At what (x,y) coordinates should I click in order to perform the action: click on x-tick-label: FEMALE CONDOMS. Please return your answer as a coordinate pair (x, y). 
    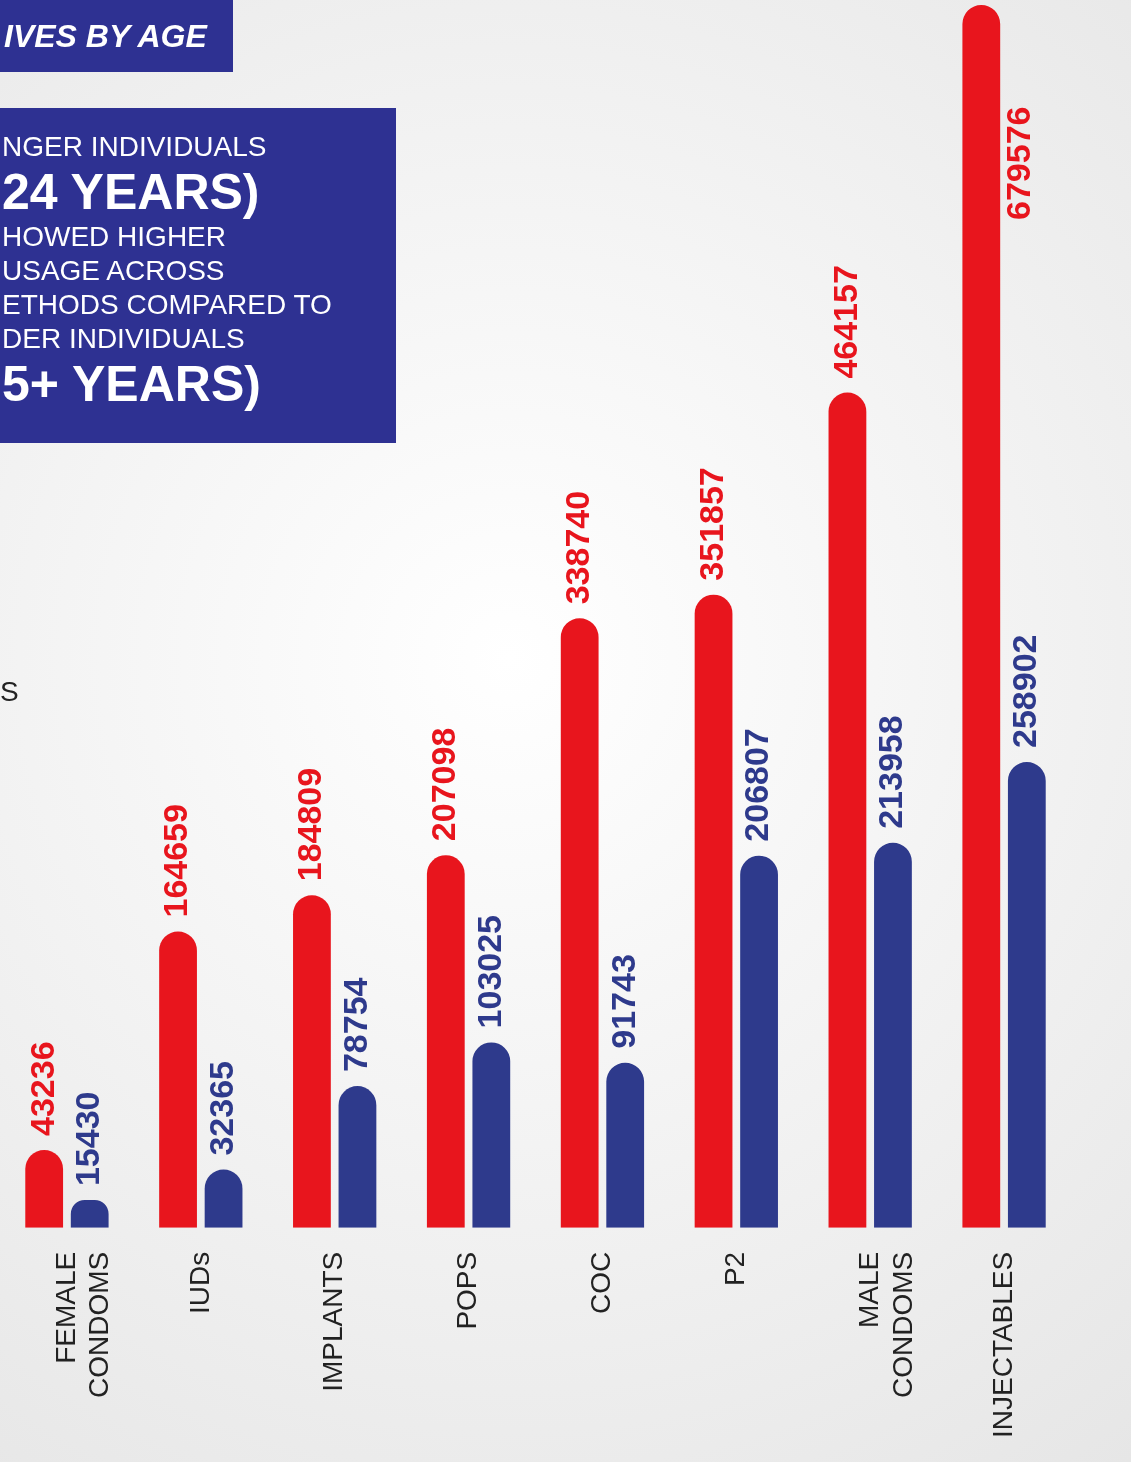
    Looking at the image, I should click on (82, 1325).